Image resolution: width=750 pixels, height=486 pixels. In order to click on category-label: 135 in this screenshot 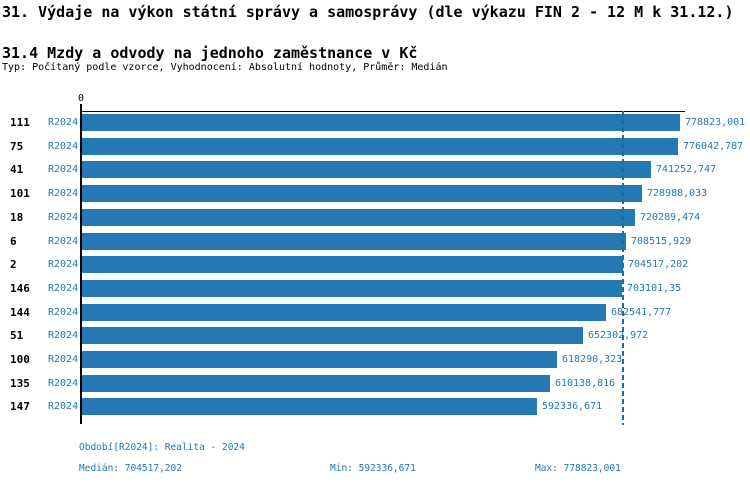, I will do `click(20, 383)`.